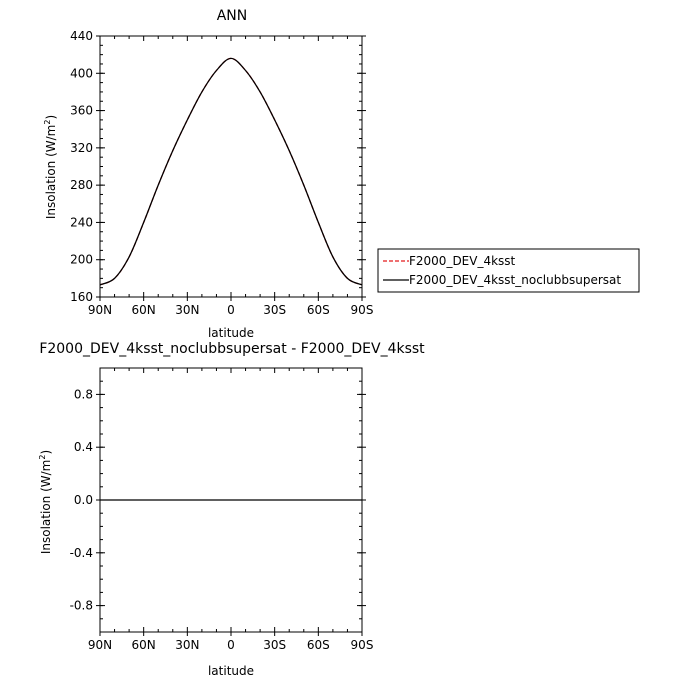 Image resolution: width=683 pixels, height=682 pixels. Describe the element at coordinates (515, 280) in the screenshot. I see `legend-label-1: F2000_DEV_4ksst_noclubbsupersat` at that location.